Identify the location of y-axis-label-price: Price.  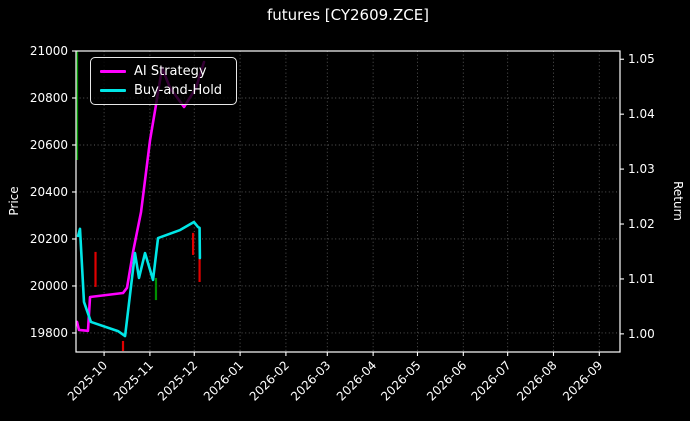
(14, 201).